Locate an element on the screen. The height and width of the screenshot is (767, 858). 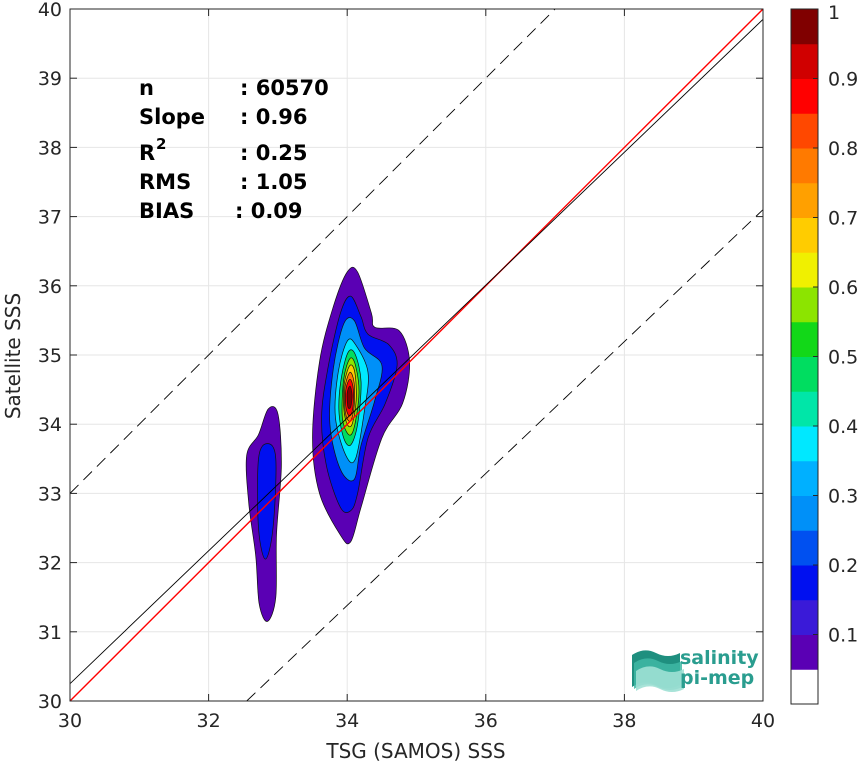
y-tick-label: 33 is located at coordinates (50, 494).